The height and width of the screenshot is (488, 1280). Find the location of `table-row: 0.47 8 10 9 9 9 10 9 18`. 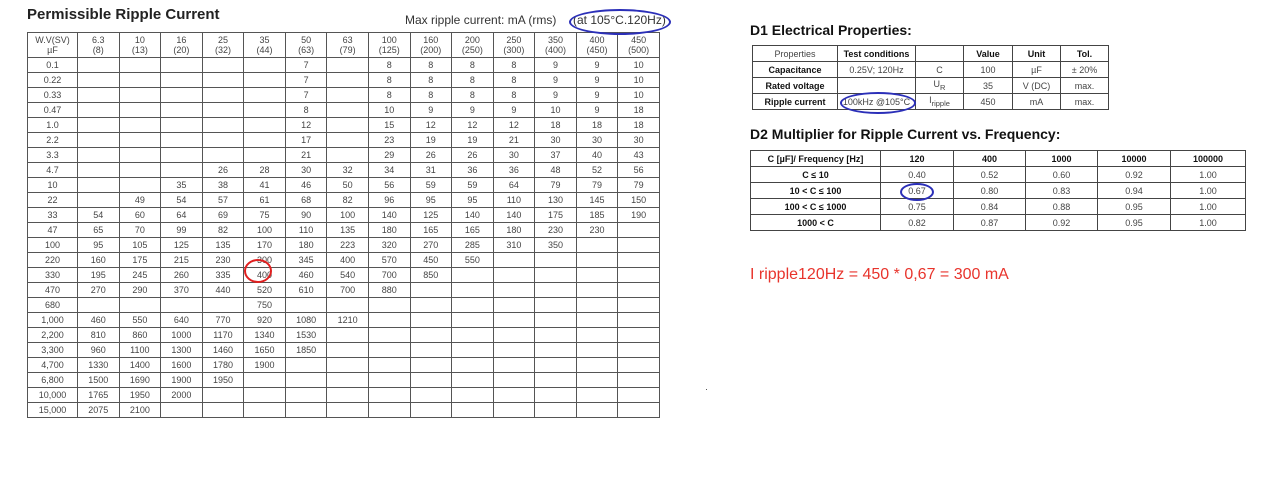

table-row: 0.47 8 10 9 9 9 10 9 18 is located at coordinates (343, 110).